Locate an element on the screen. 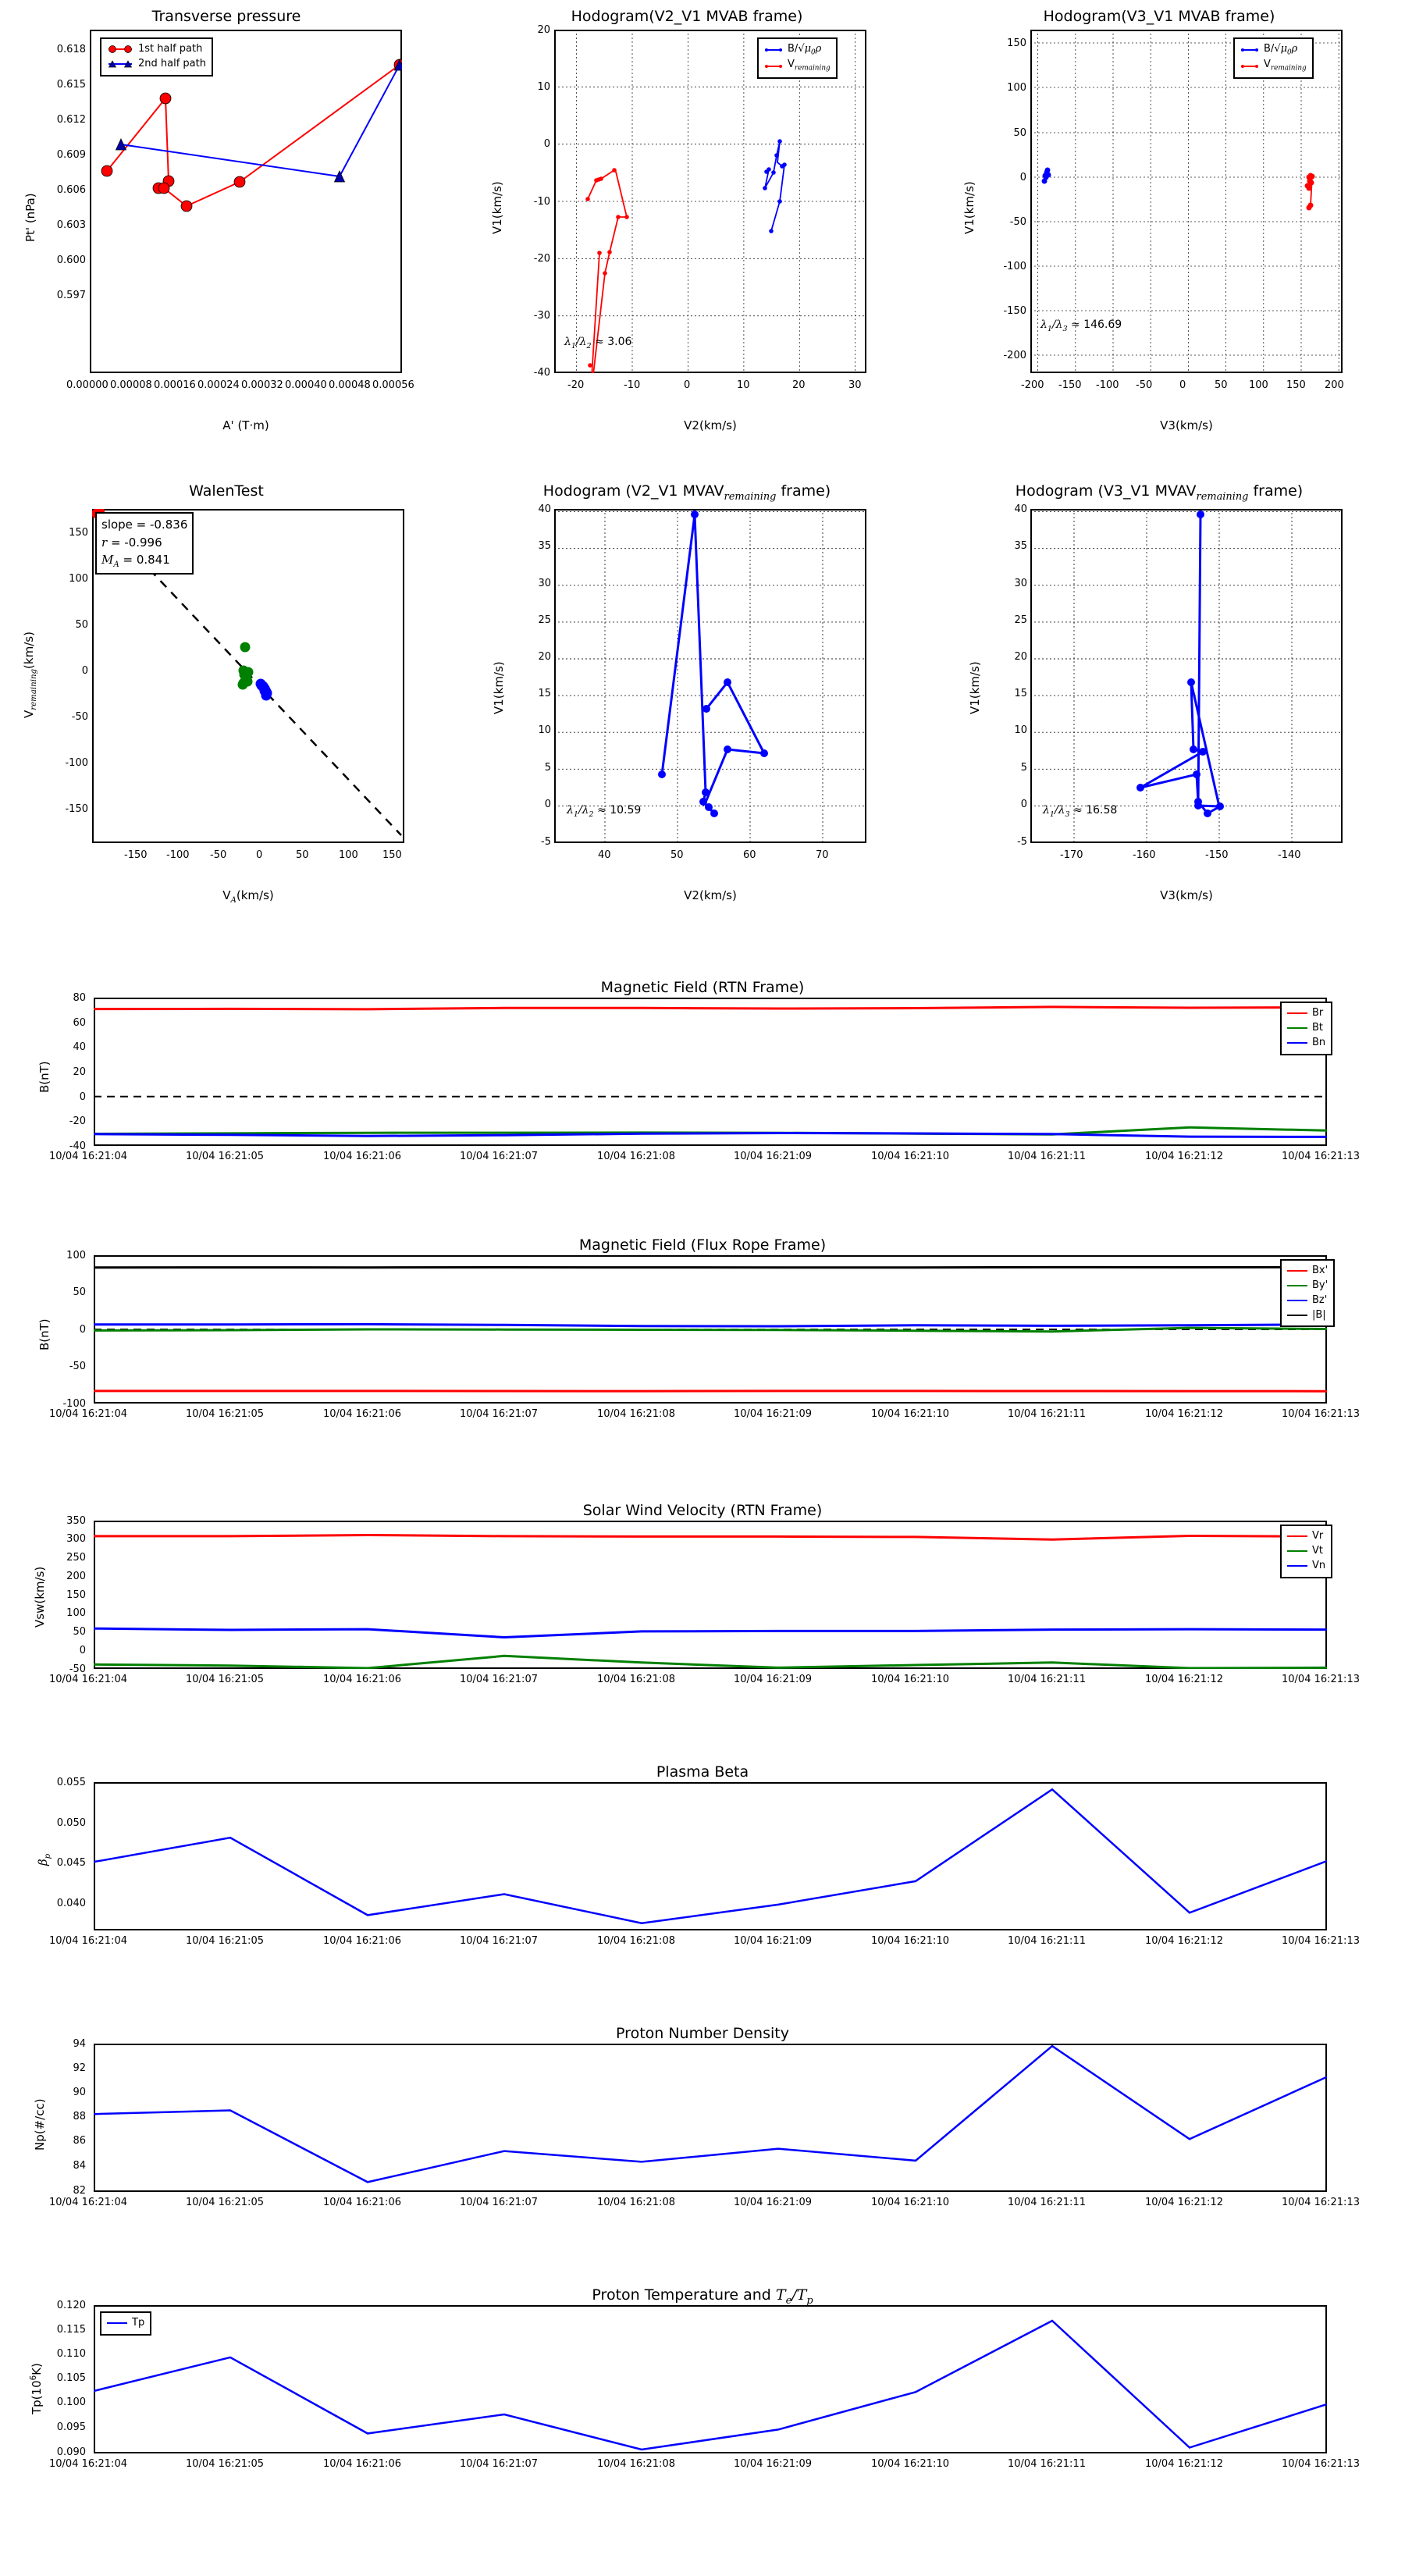  y-axis-label: Pt' (nPa) is located at coordinates (30, 217).